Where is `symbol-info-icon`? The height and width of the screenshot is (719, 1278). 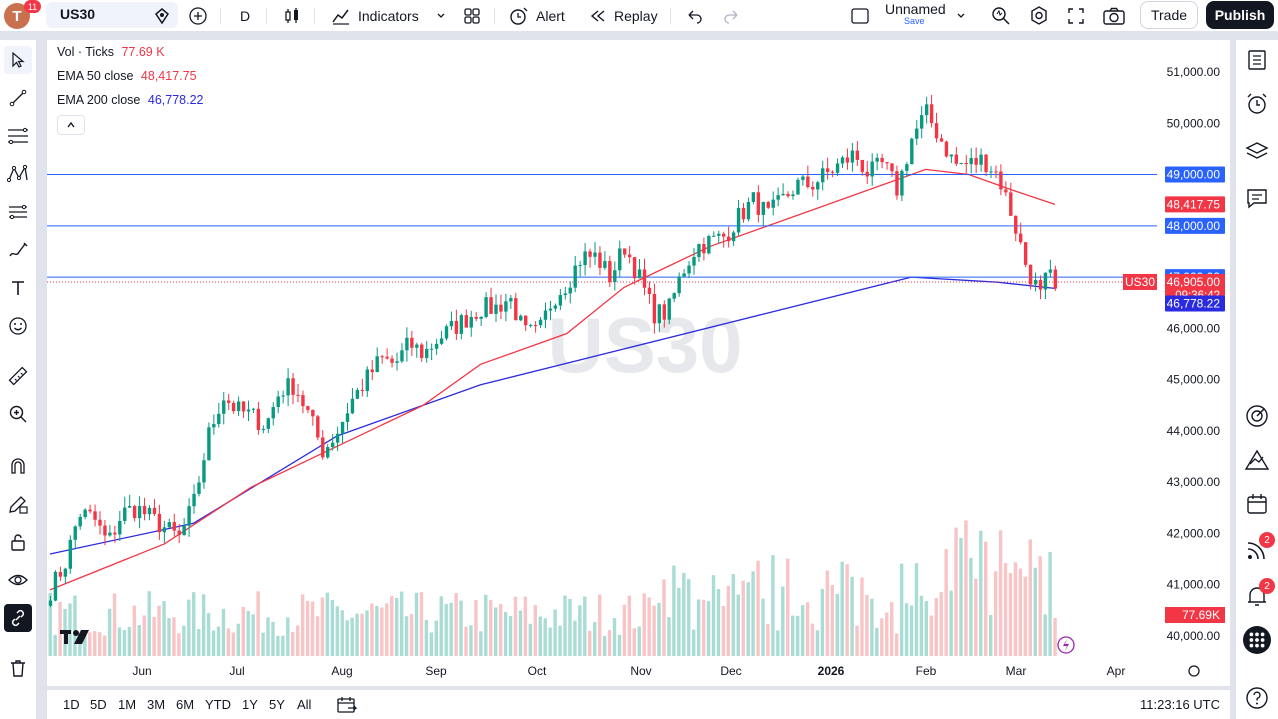 symbol-info-icon is located at coordinates (162, 16).